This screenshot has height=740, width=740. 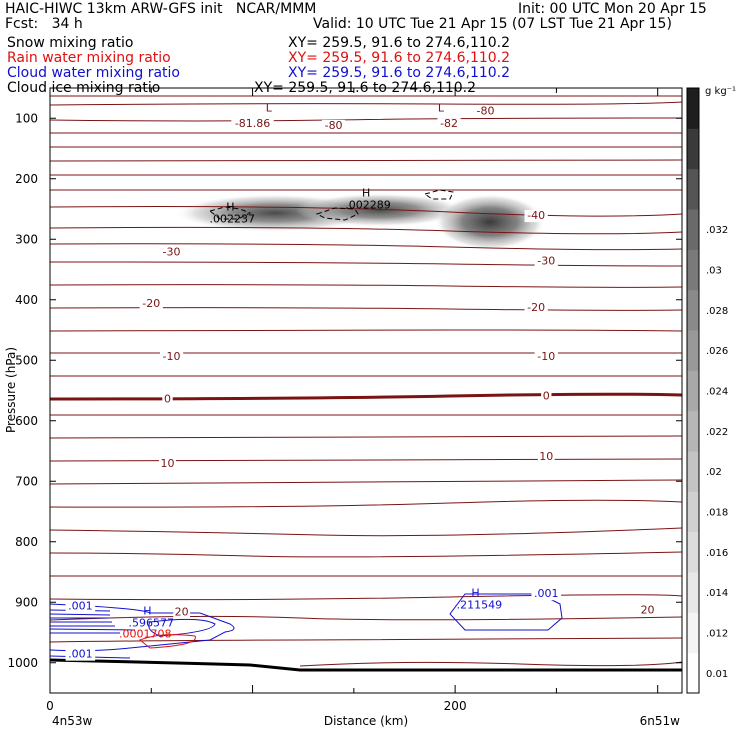 I want to click on temp-contour-label: -20, so click(x=536, y=307).